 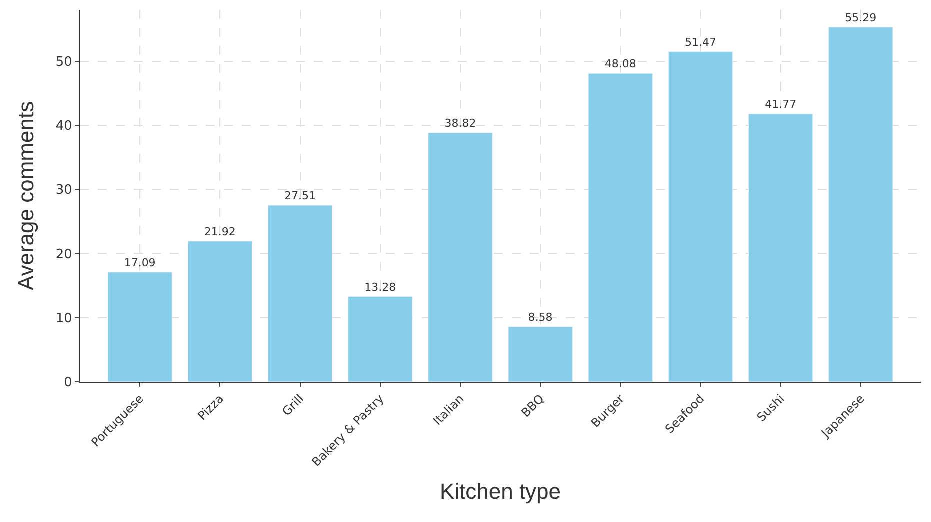 I want to click on data-label: 51.47, so click(x=700, y=42).